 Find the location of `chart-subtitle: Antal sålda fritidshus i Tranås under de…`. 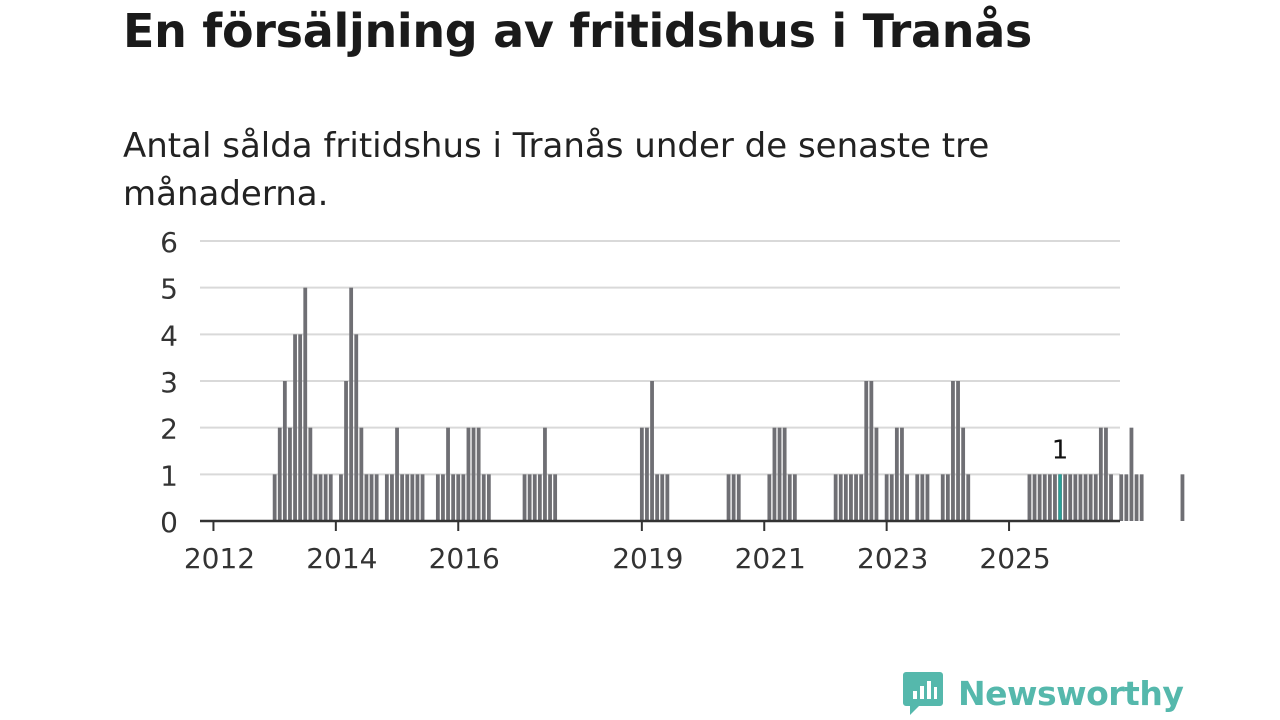

chart-subtitle: Antal sålda fritidshus i Tranås under de… is located at coordinates (556, 170).